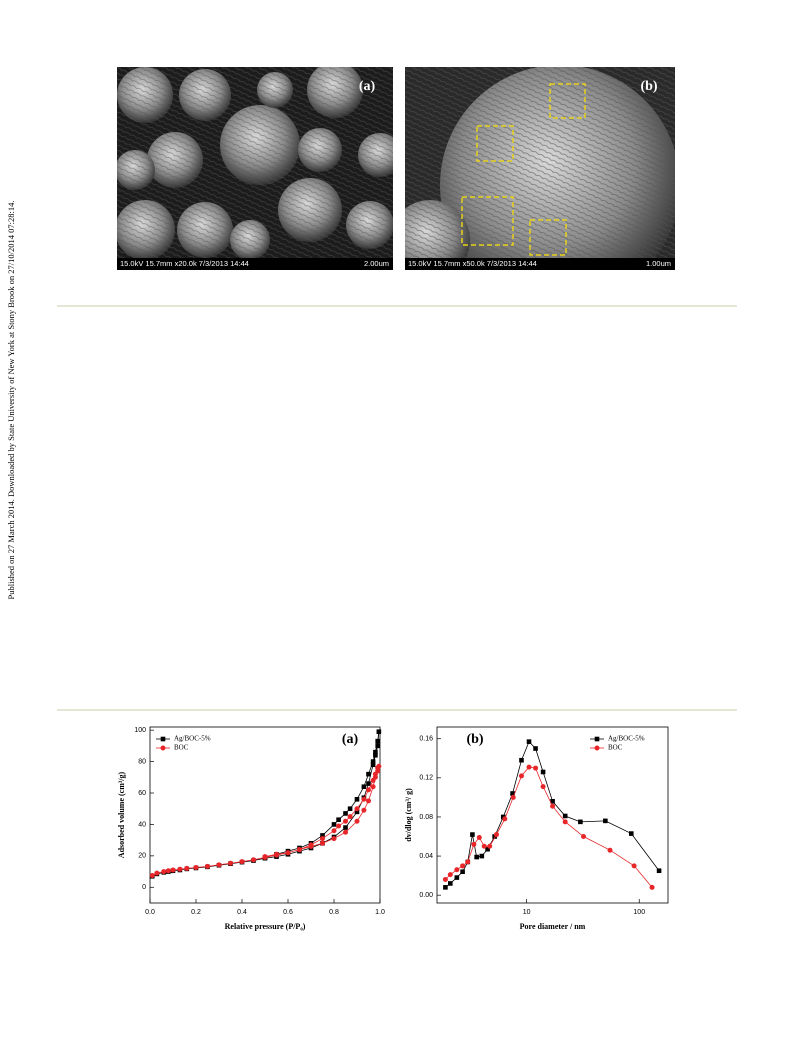  What do you see at coordinates (626, 739) in the screenshot?
I see `legend-label: Ag/BOC-5%` at bounding box center [626, 739].